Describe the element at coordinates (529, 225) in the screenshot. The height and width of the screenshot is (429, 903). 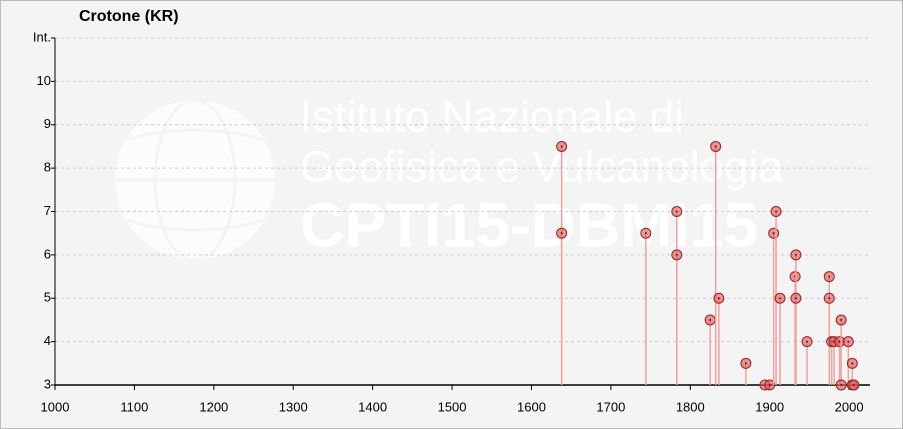
I see `watermark-text: CPTI15-DBMI15` at that location.